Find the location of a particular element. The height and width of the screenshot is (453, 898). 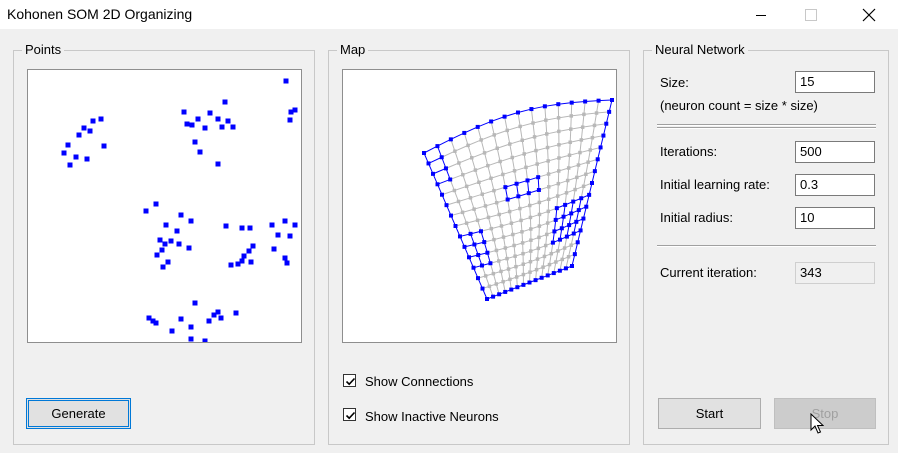

show-inactive-label: Show Inactive Neurons is located at coordinates (432, 416).